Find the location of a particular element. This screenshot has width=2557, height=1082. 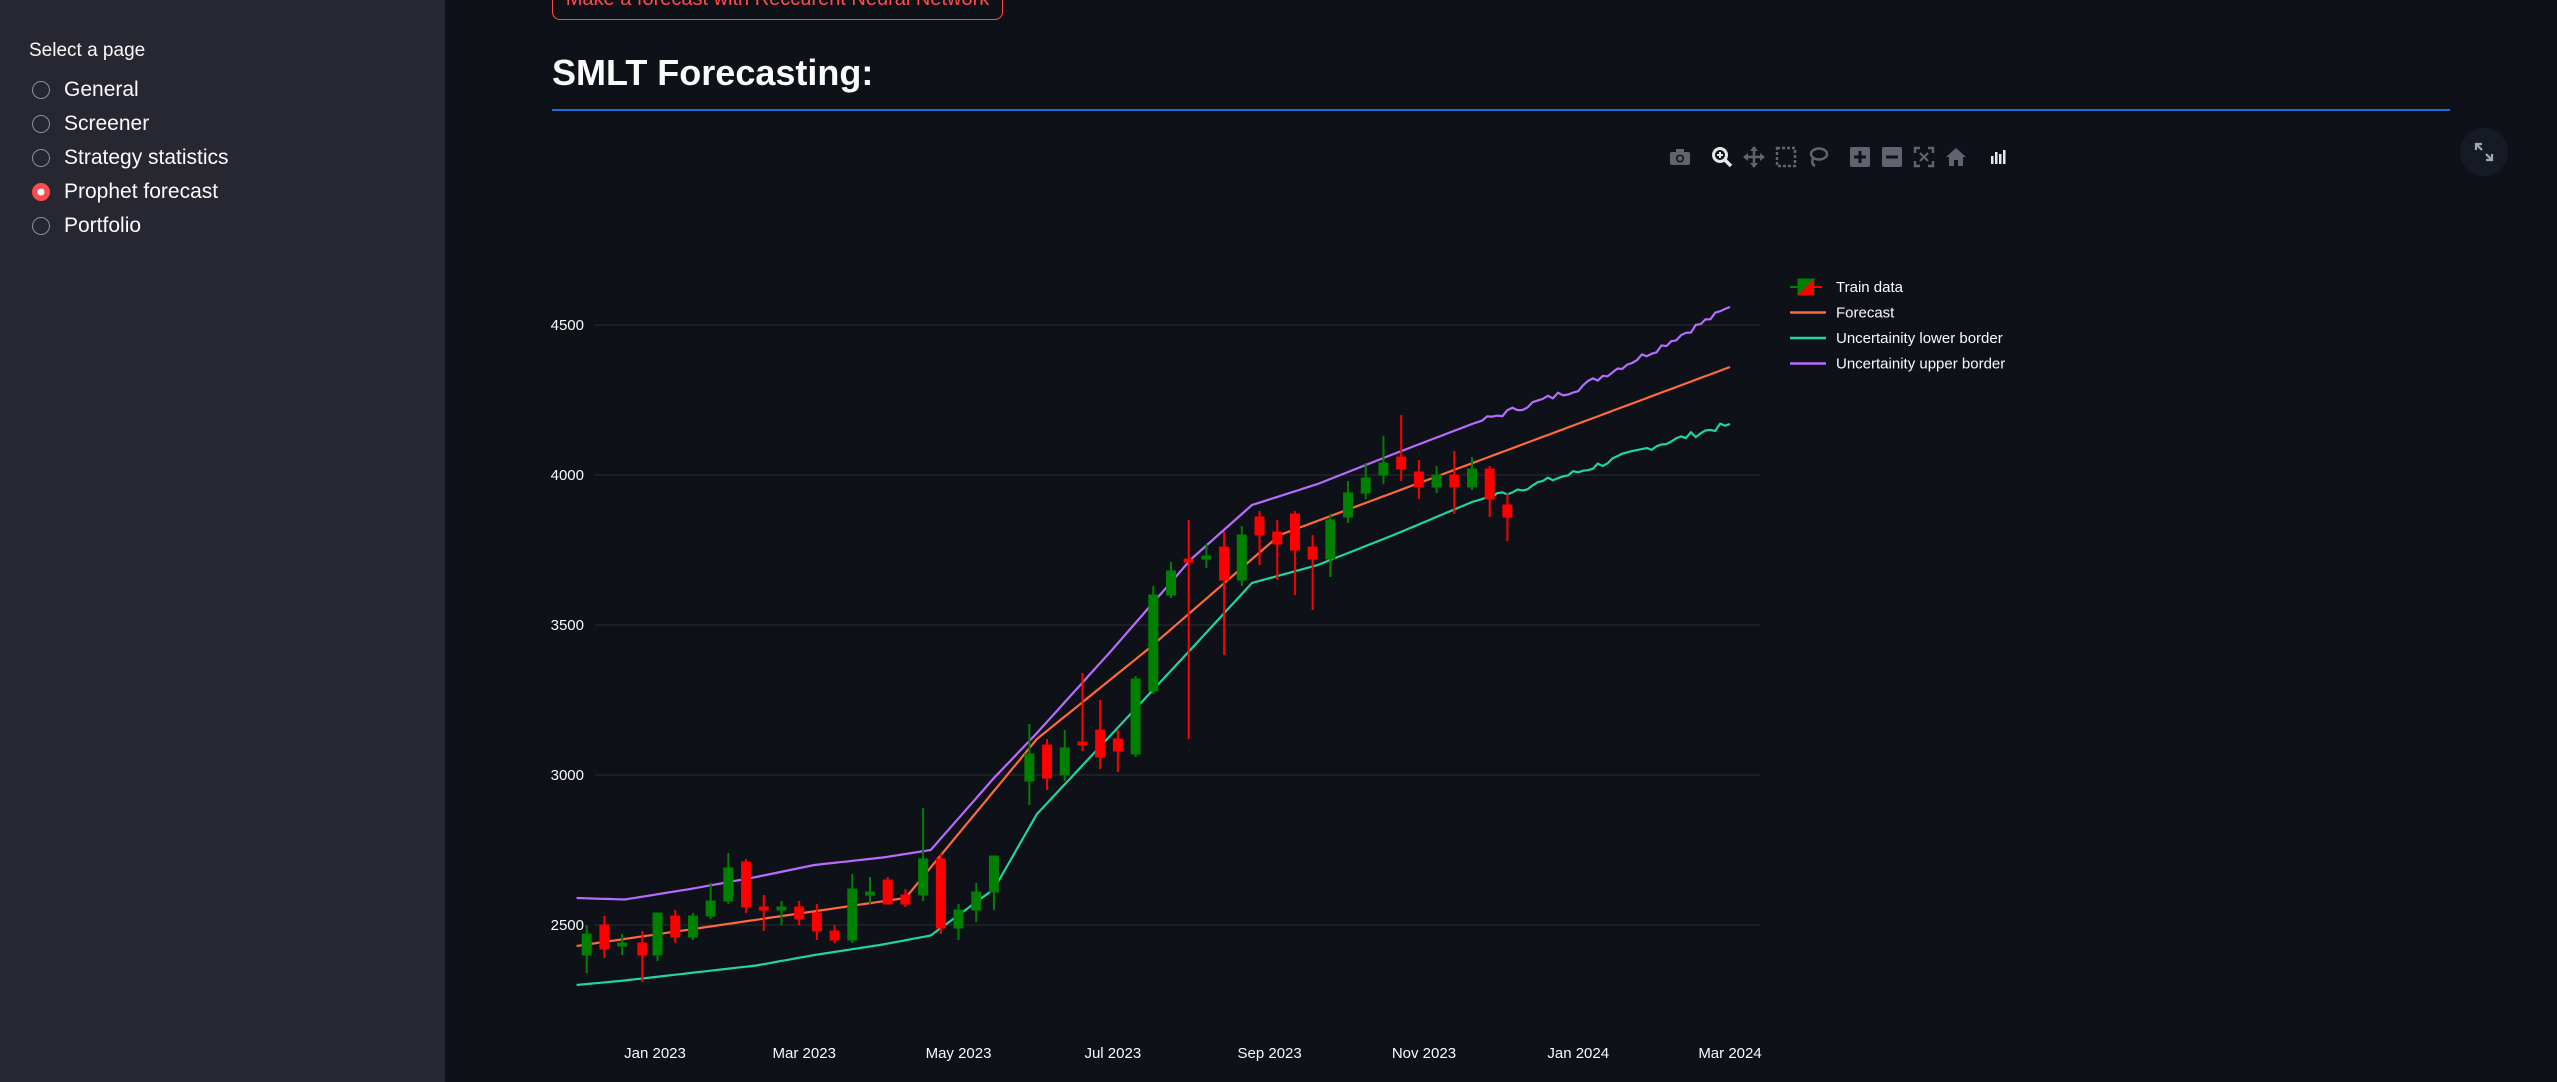

legend-label-forecast-line: Forecast is located at coordinates (1865, 313).